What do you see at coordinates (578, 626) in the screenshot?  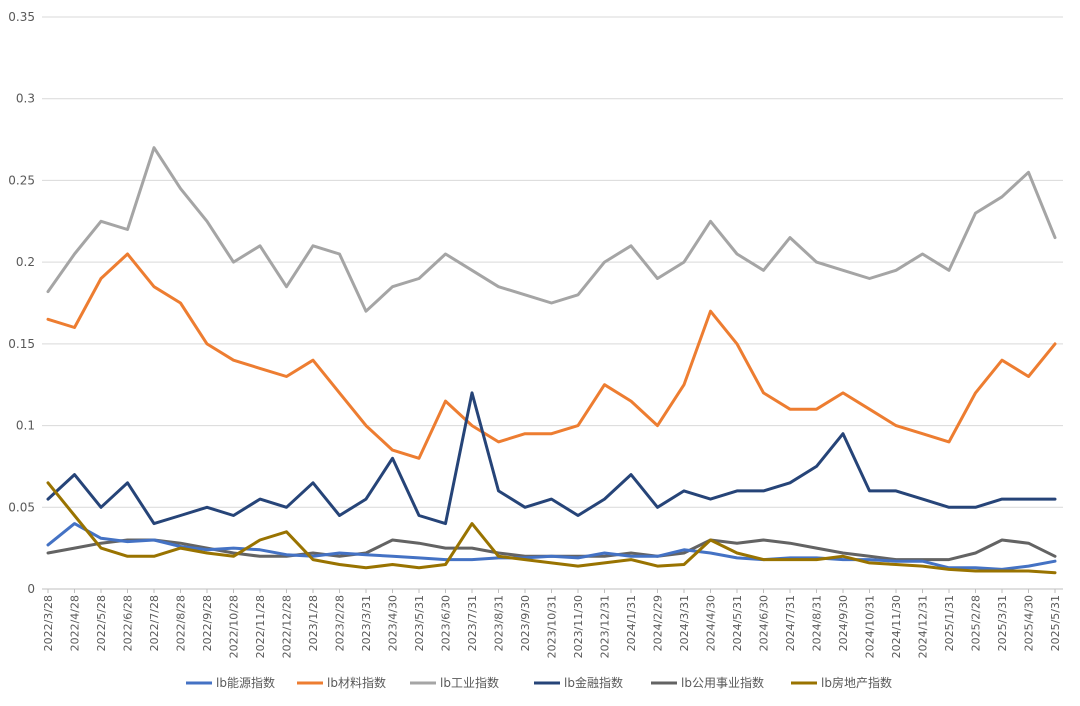 I see `x-tick-label: 2023/11/30` at bounding box center [578, 626].